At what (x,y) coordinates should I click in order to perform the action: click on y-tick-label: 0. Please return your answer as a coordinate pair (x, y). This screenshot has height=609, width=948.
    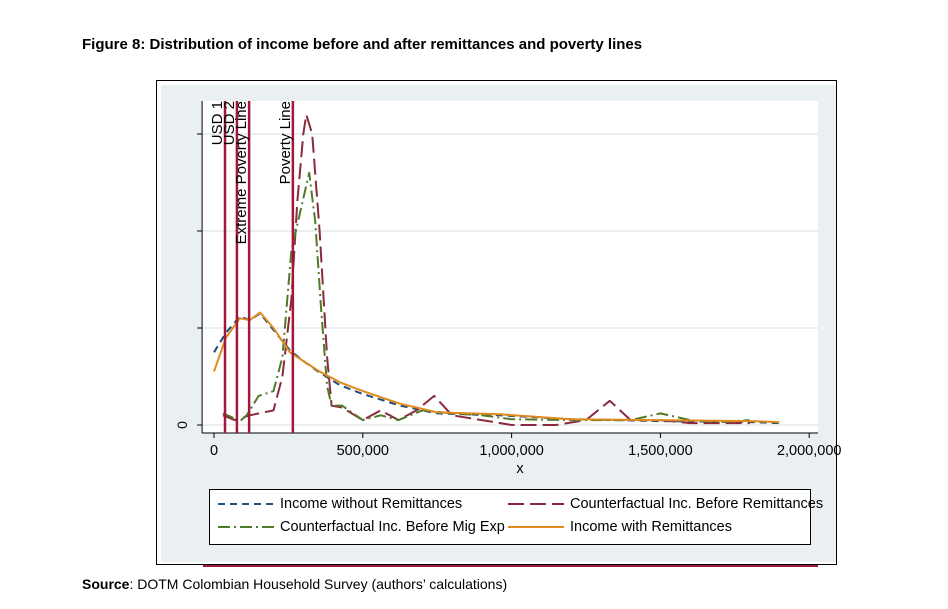
    Looking at the image, I should click on (182, 425).